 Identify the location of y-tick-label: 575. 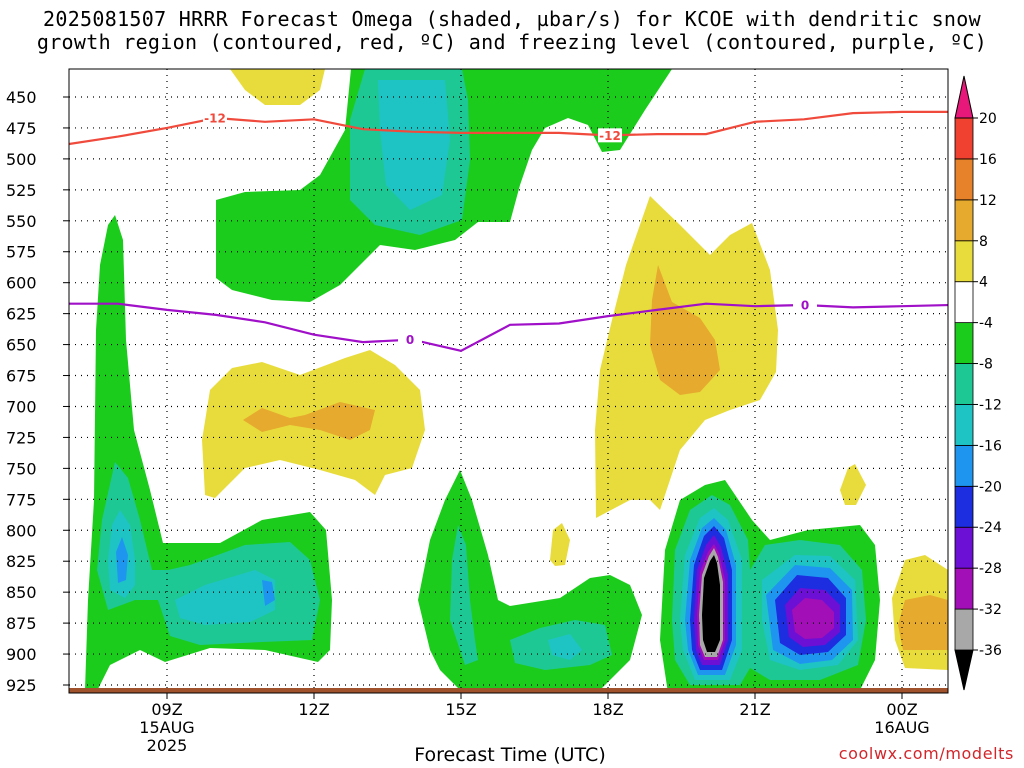
(21, 252).